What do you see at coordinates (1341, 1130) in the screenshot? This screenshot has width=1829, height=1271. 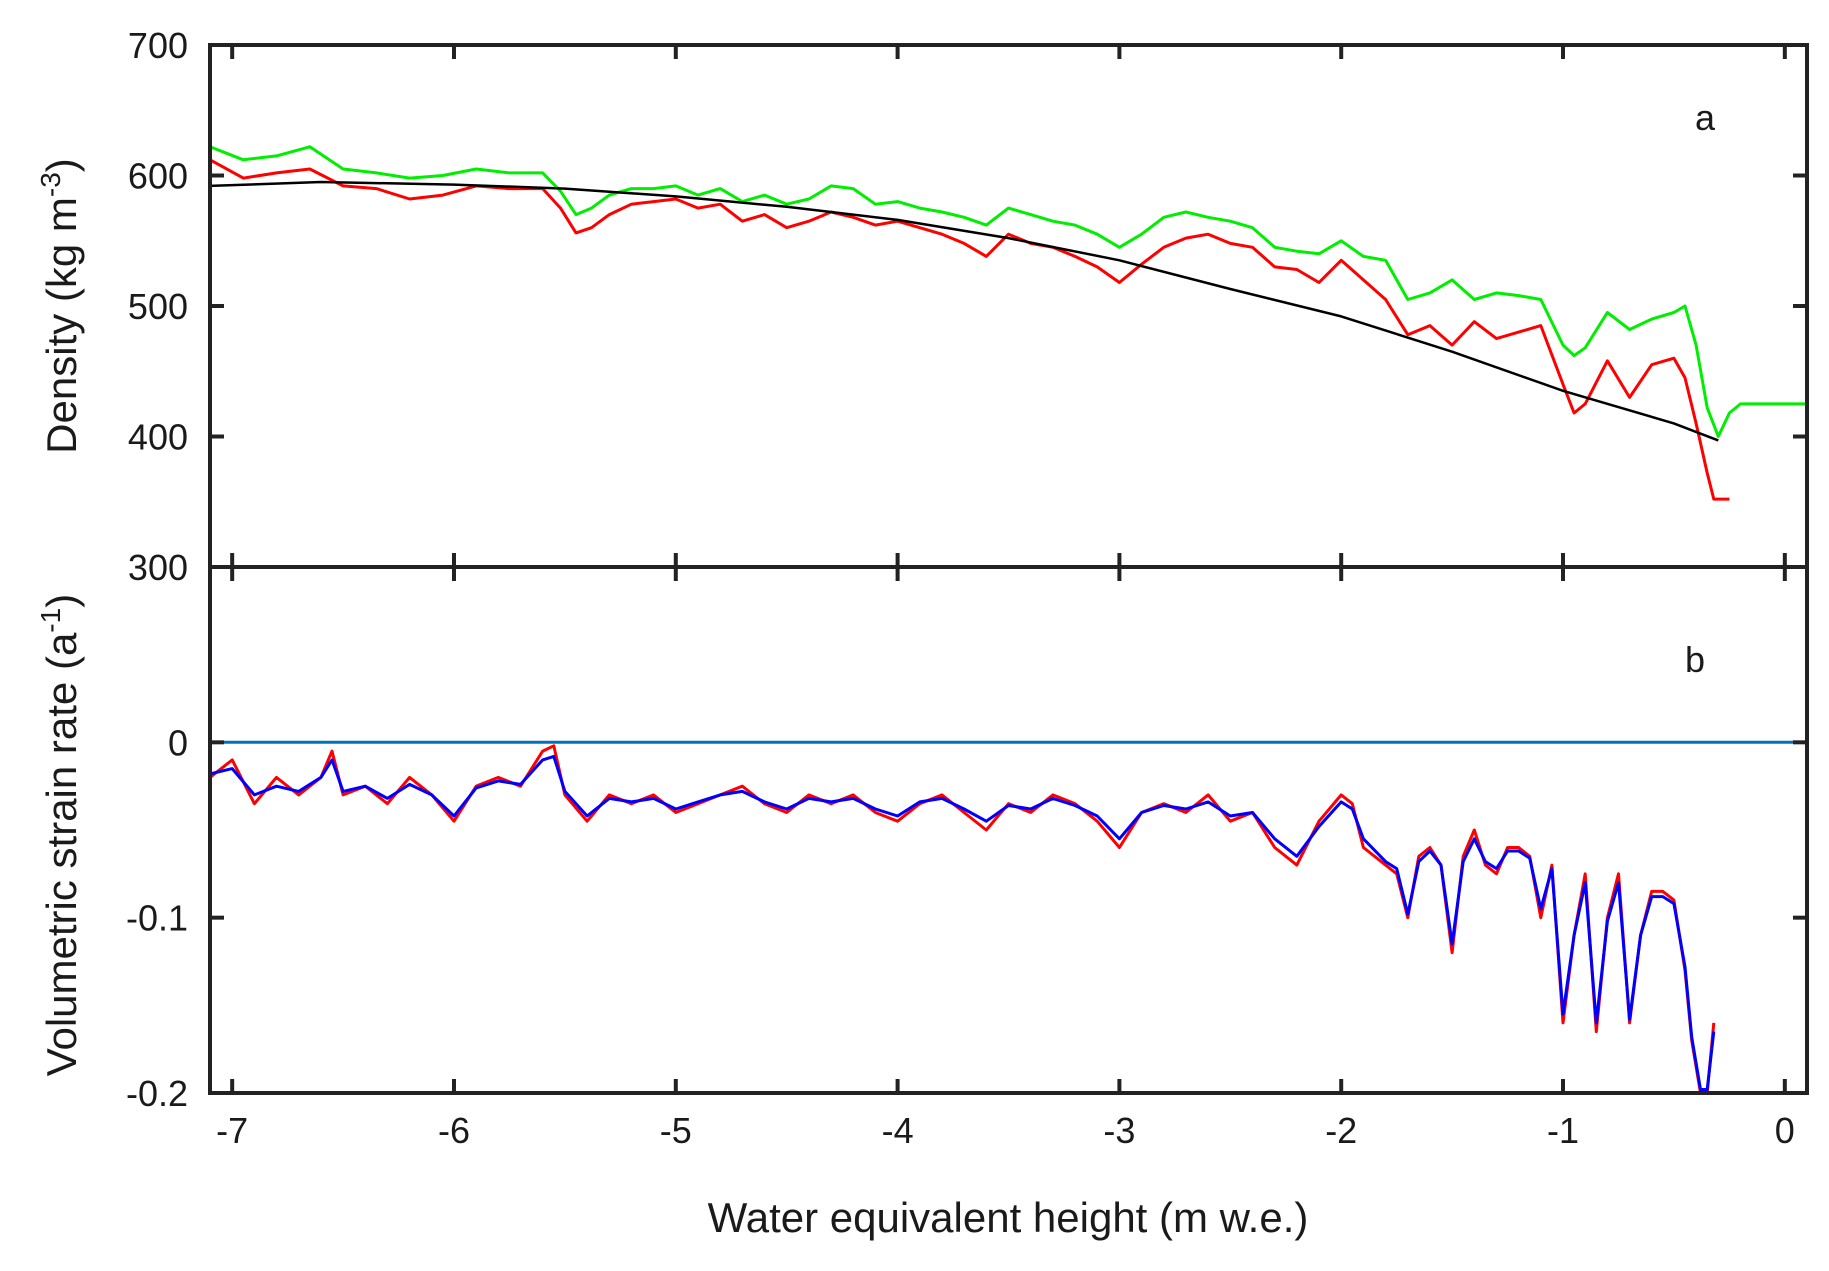 I see `x-tick-label: -2` at bounding box center [1341, 1130].